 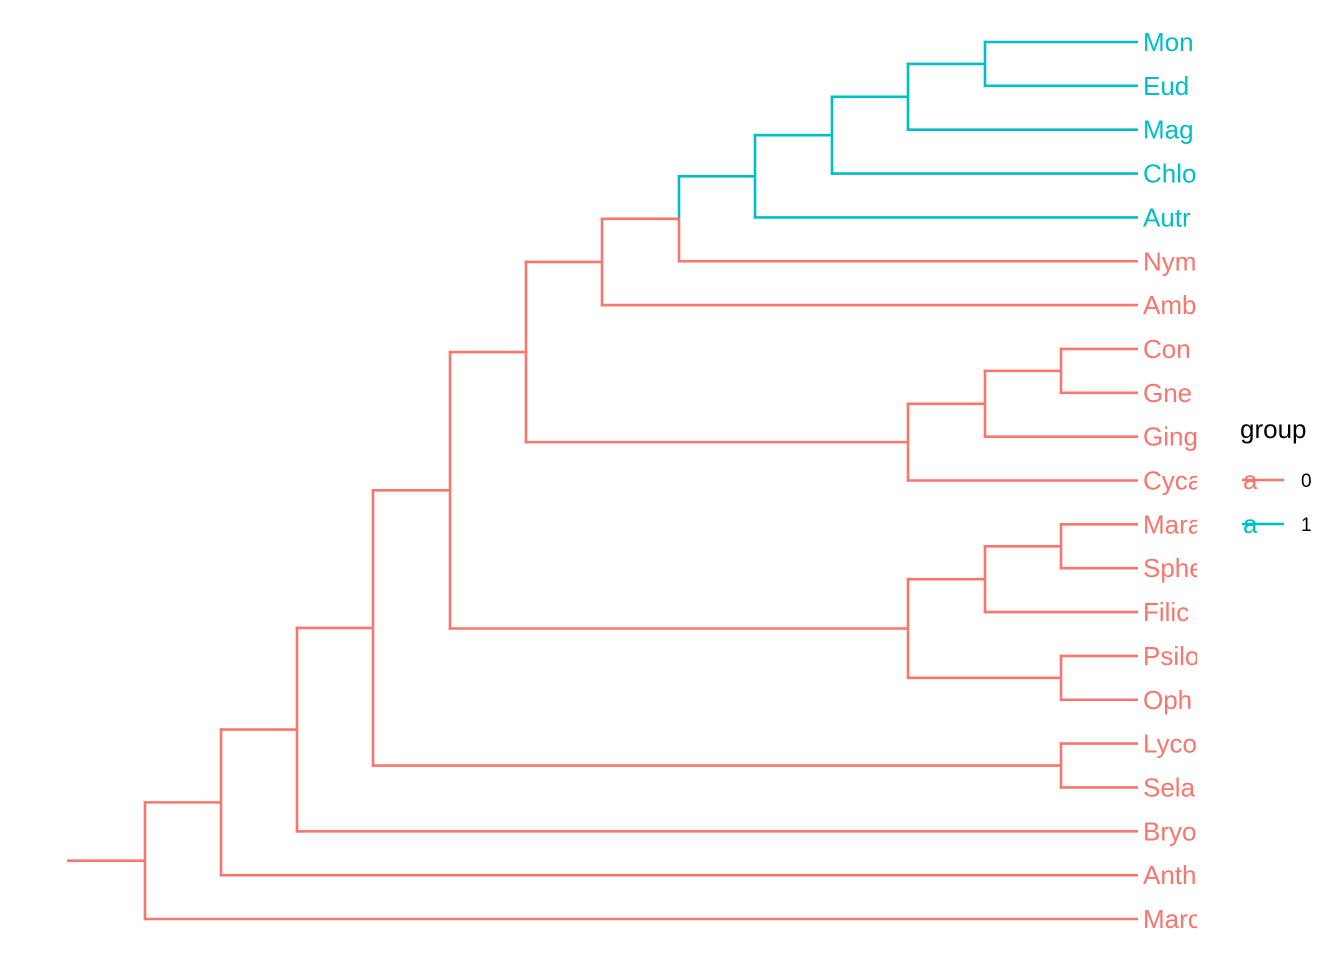 What do you see at coordinates (1250, 480) in the screenshot?
I see `legend-key-glyph-0: a` at bounding box center [1250, 480].